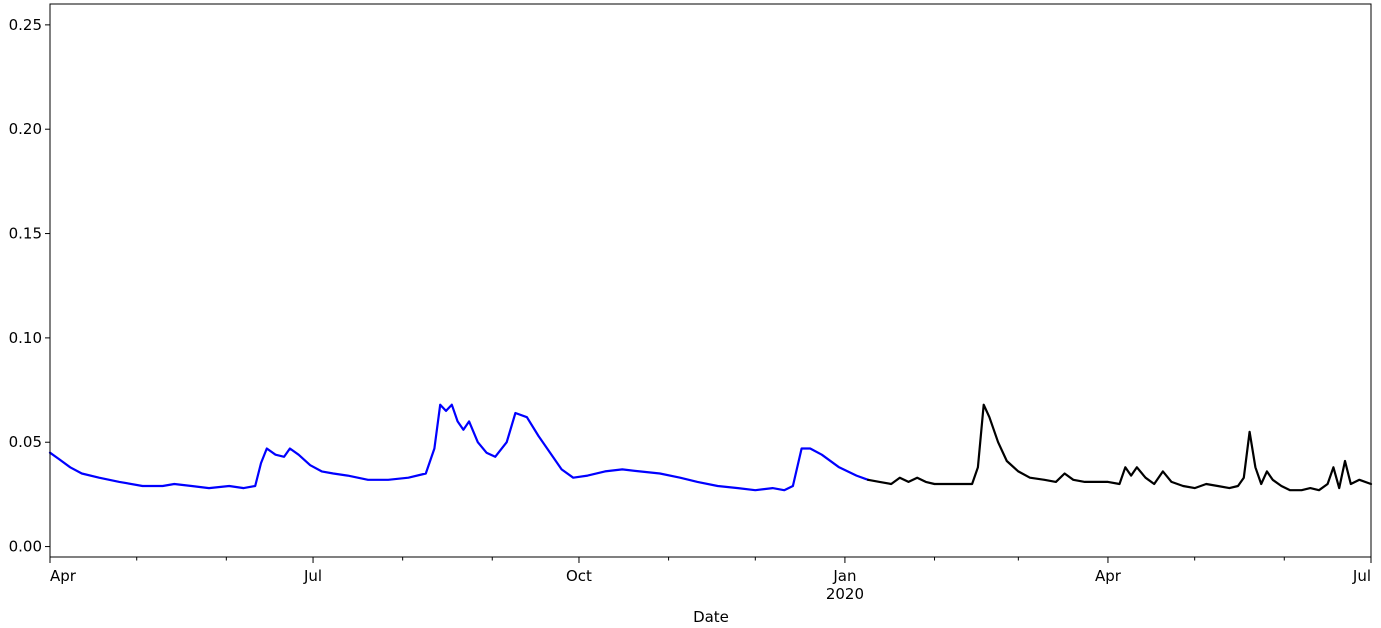 Image resolution: width=1381 pixels, height=628 pixels. I want to click on series-layer, so click(710, 447).